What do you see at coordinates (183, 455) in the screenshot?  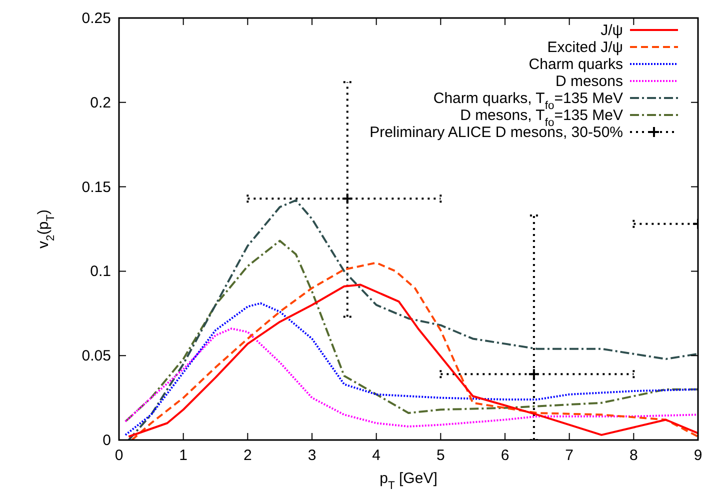 I see `x-tick-label: 1` at bounding box center [183, 455].